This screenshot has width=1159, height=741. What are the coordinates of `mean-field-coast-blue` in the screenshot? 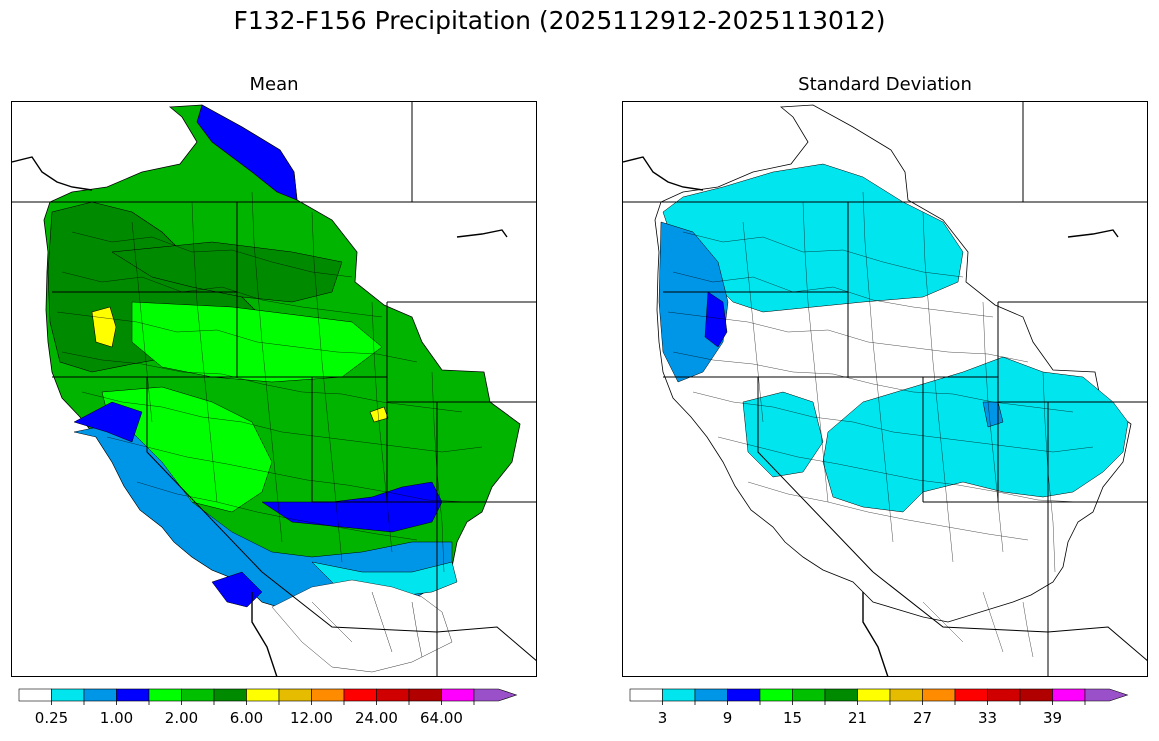 It's located at (108, 422).